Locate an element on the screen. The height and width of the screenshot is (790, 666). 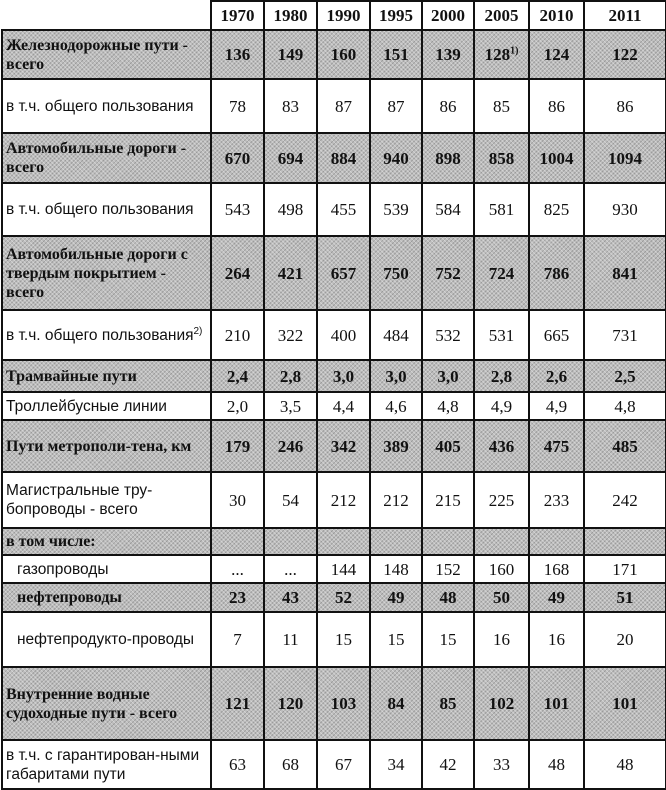
cell-value: 532 is located at coordinates (448, 335).